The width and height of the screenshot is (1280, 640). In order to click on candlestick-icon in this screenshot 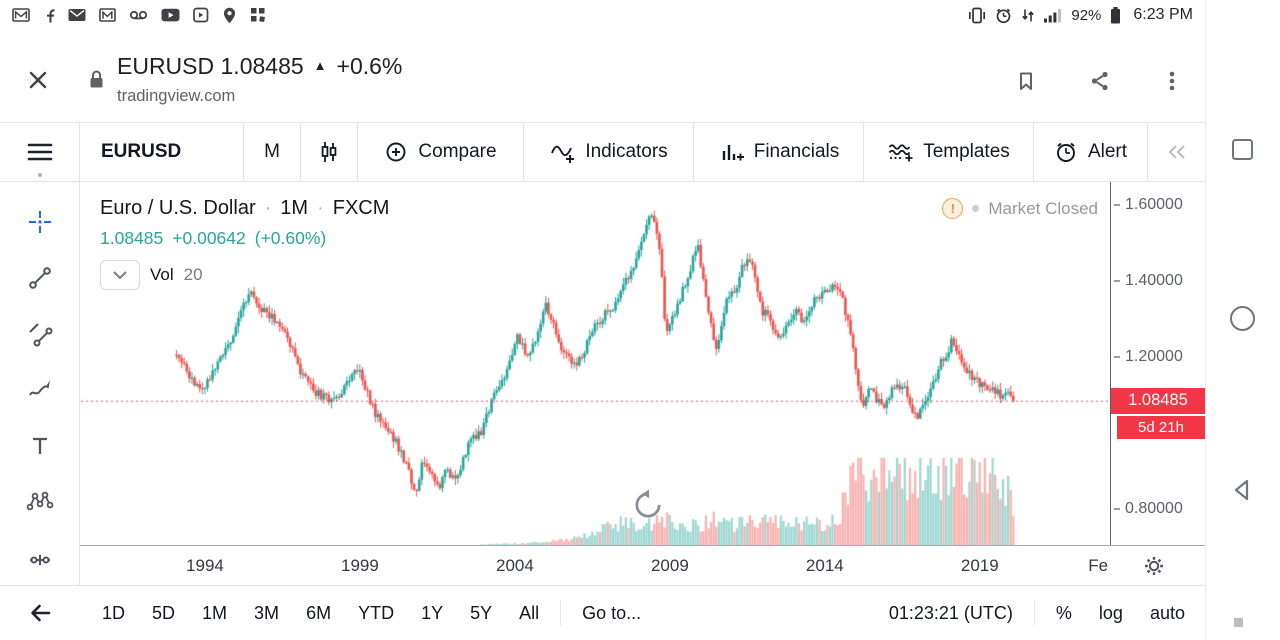, I will do `click(329, 152)`.